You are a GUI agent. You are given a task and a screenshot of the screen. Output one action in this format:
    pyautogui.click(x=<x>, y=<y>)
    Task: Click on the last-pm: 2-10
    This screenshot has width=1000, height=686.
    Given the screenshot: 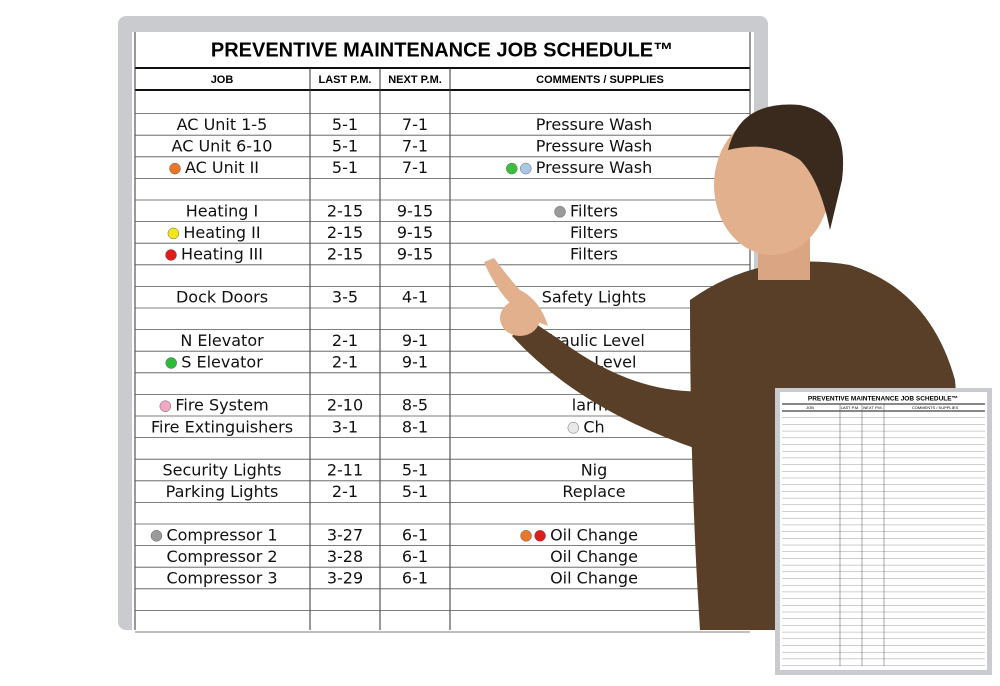 What is the action you would take?
    pyautogui.click(x=345, y=405)
    